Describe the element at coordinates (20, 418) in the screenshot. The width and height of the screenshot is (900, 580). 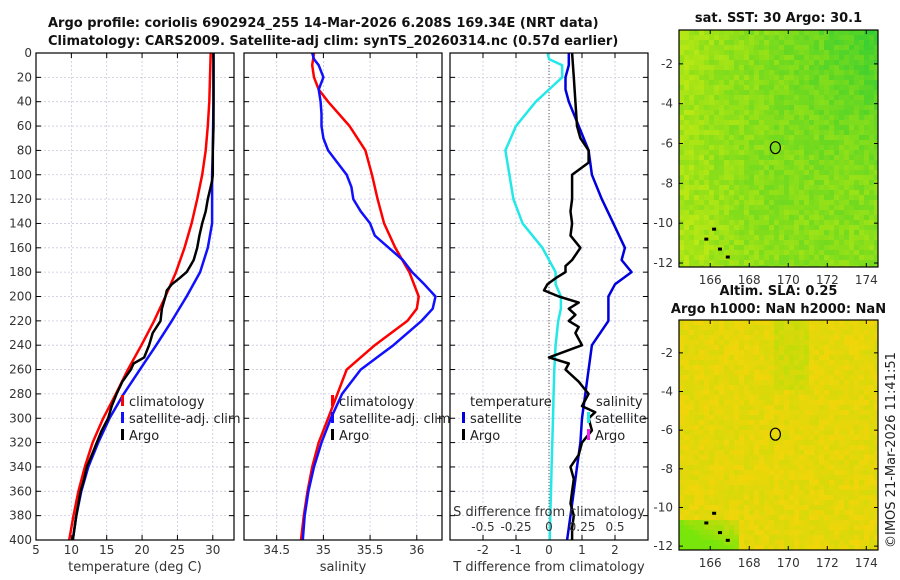
I see `y-tick-label: 300` at that location.